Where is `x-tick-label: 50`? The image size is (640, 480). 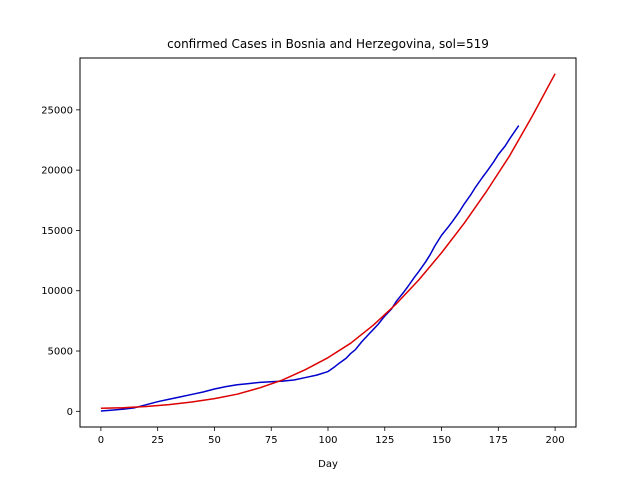
x-tick-label: 50 is located at coordinates (214, 440).